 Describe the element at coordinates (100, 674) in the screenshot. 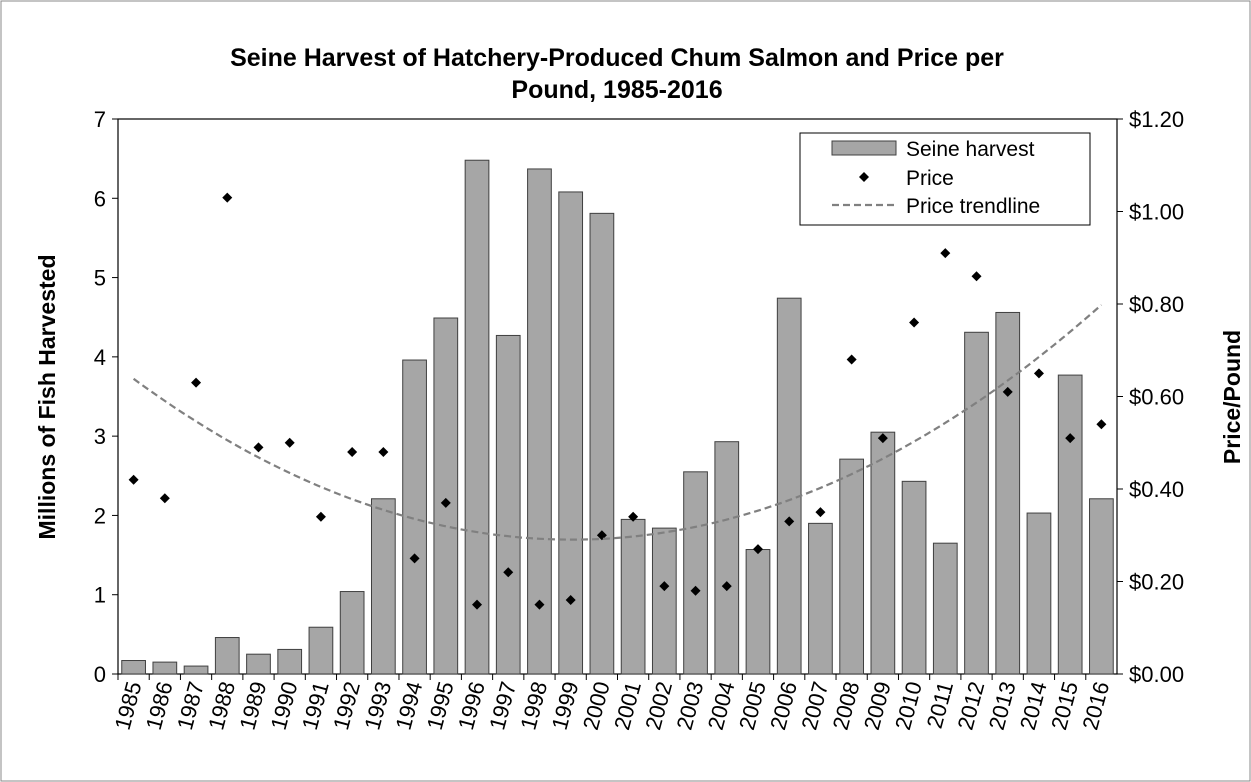

I see `y-tick-label: 0` at that location.